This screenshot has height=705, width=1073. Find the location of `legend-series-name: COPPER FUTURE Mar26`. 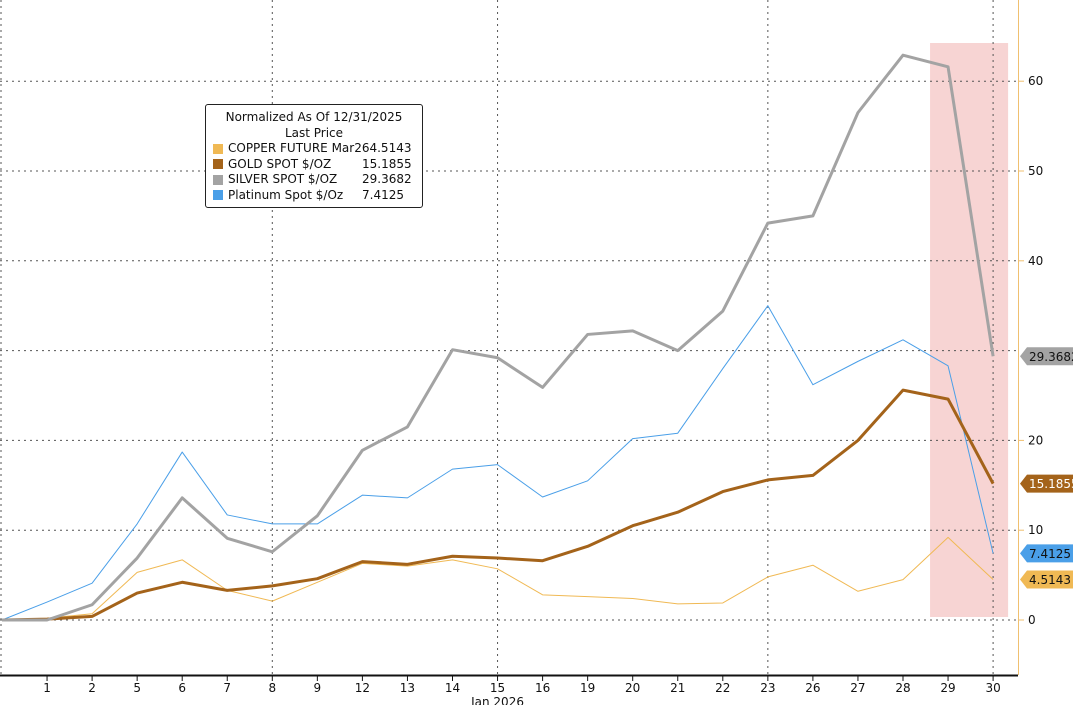

legend-series-name: COPPER FUTURE Mar26 is located at coordinates (299, 148).